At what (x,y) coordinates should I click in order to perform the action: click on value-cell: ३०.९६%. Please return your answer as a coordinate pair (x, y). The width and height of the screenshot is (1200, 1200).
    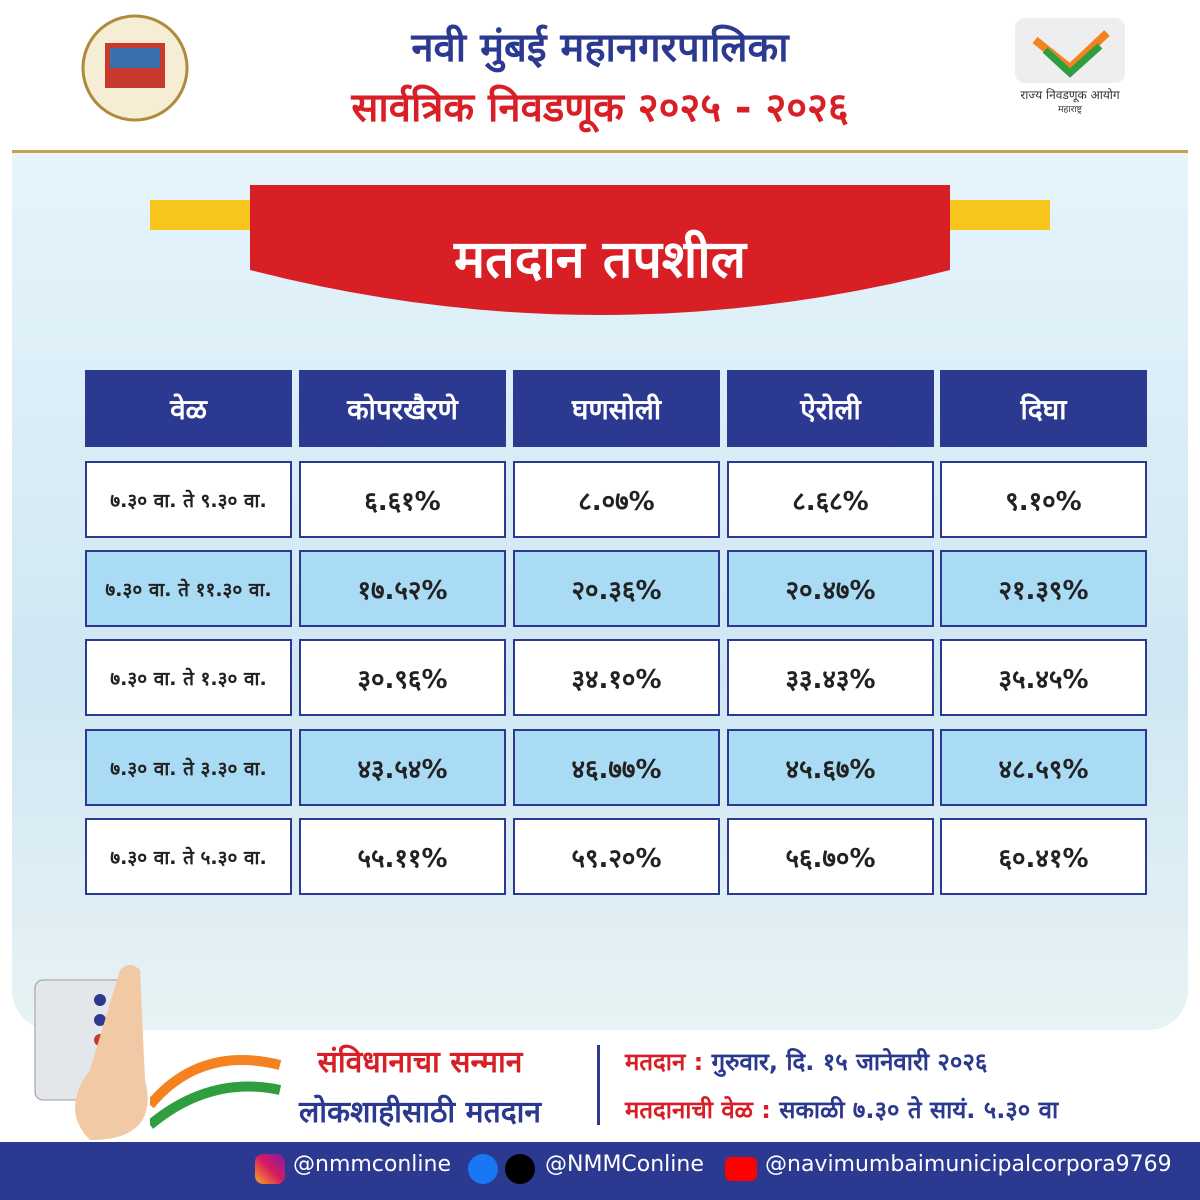
    Looking at the image, I should click on (402, 677).